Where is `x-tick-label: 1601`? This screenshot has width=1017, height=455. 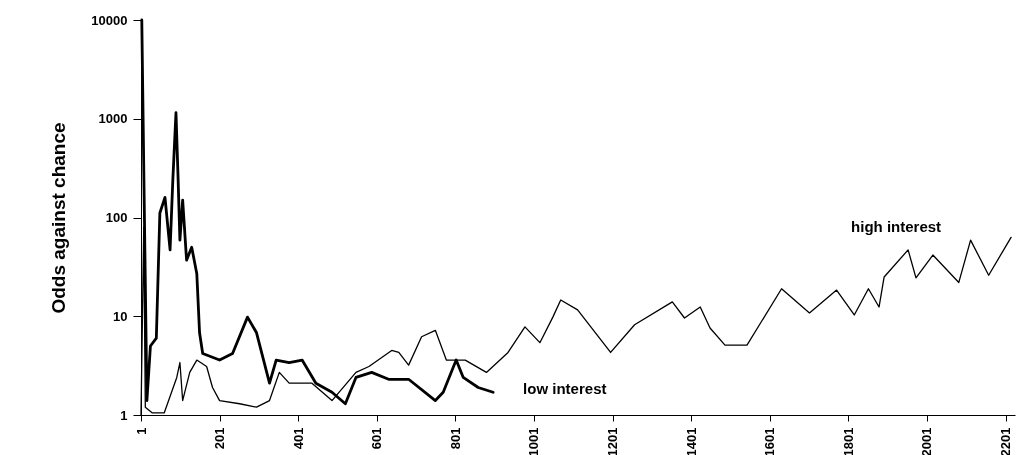 x-tick-label: 1601 is located at coordinates (770, 441).